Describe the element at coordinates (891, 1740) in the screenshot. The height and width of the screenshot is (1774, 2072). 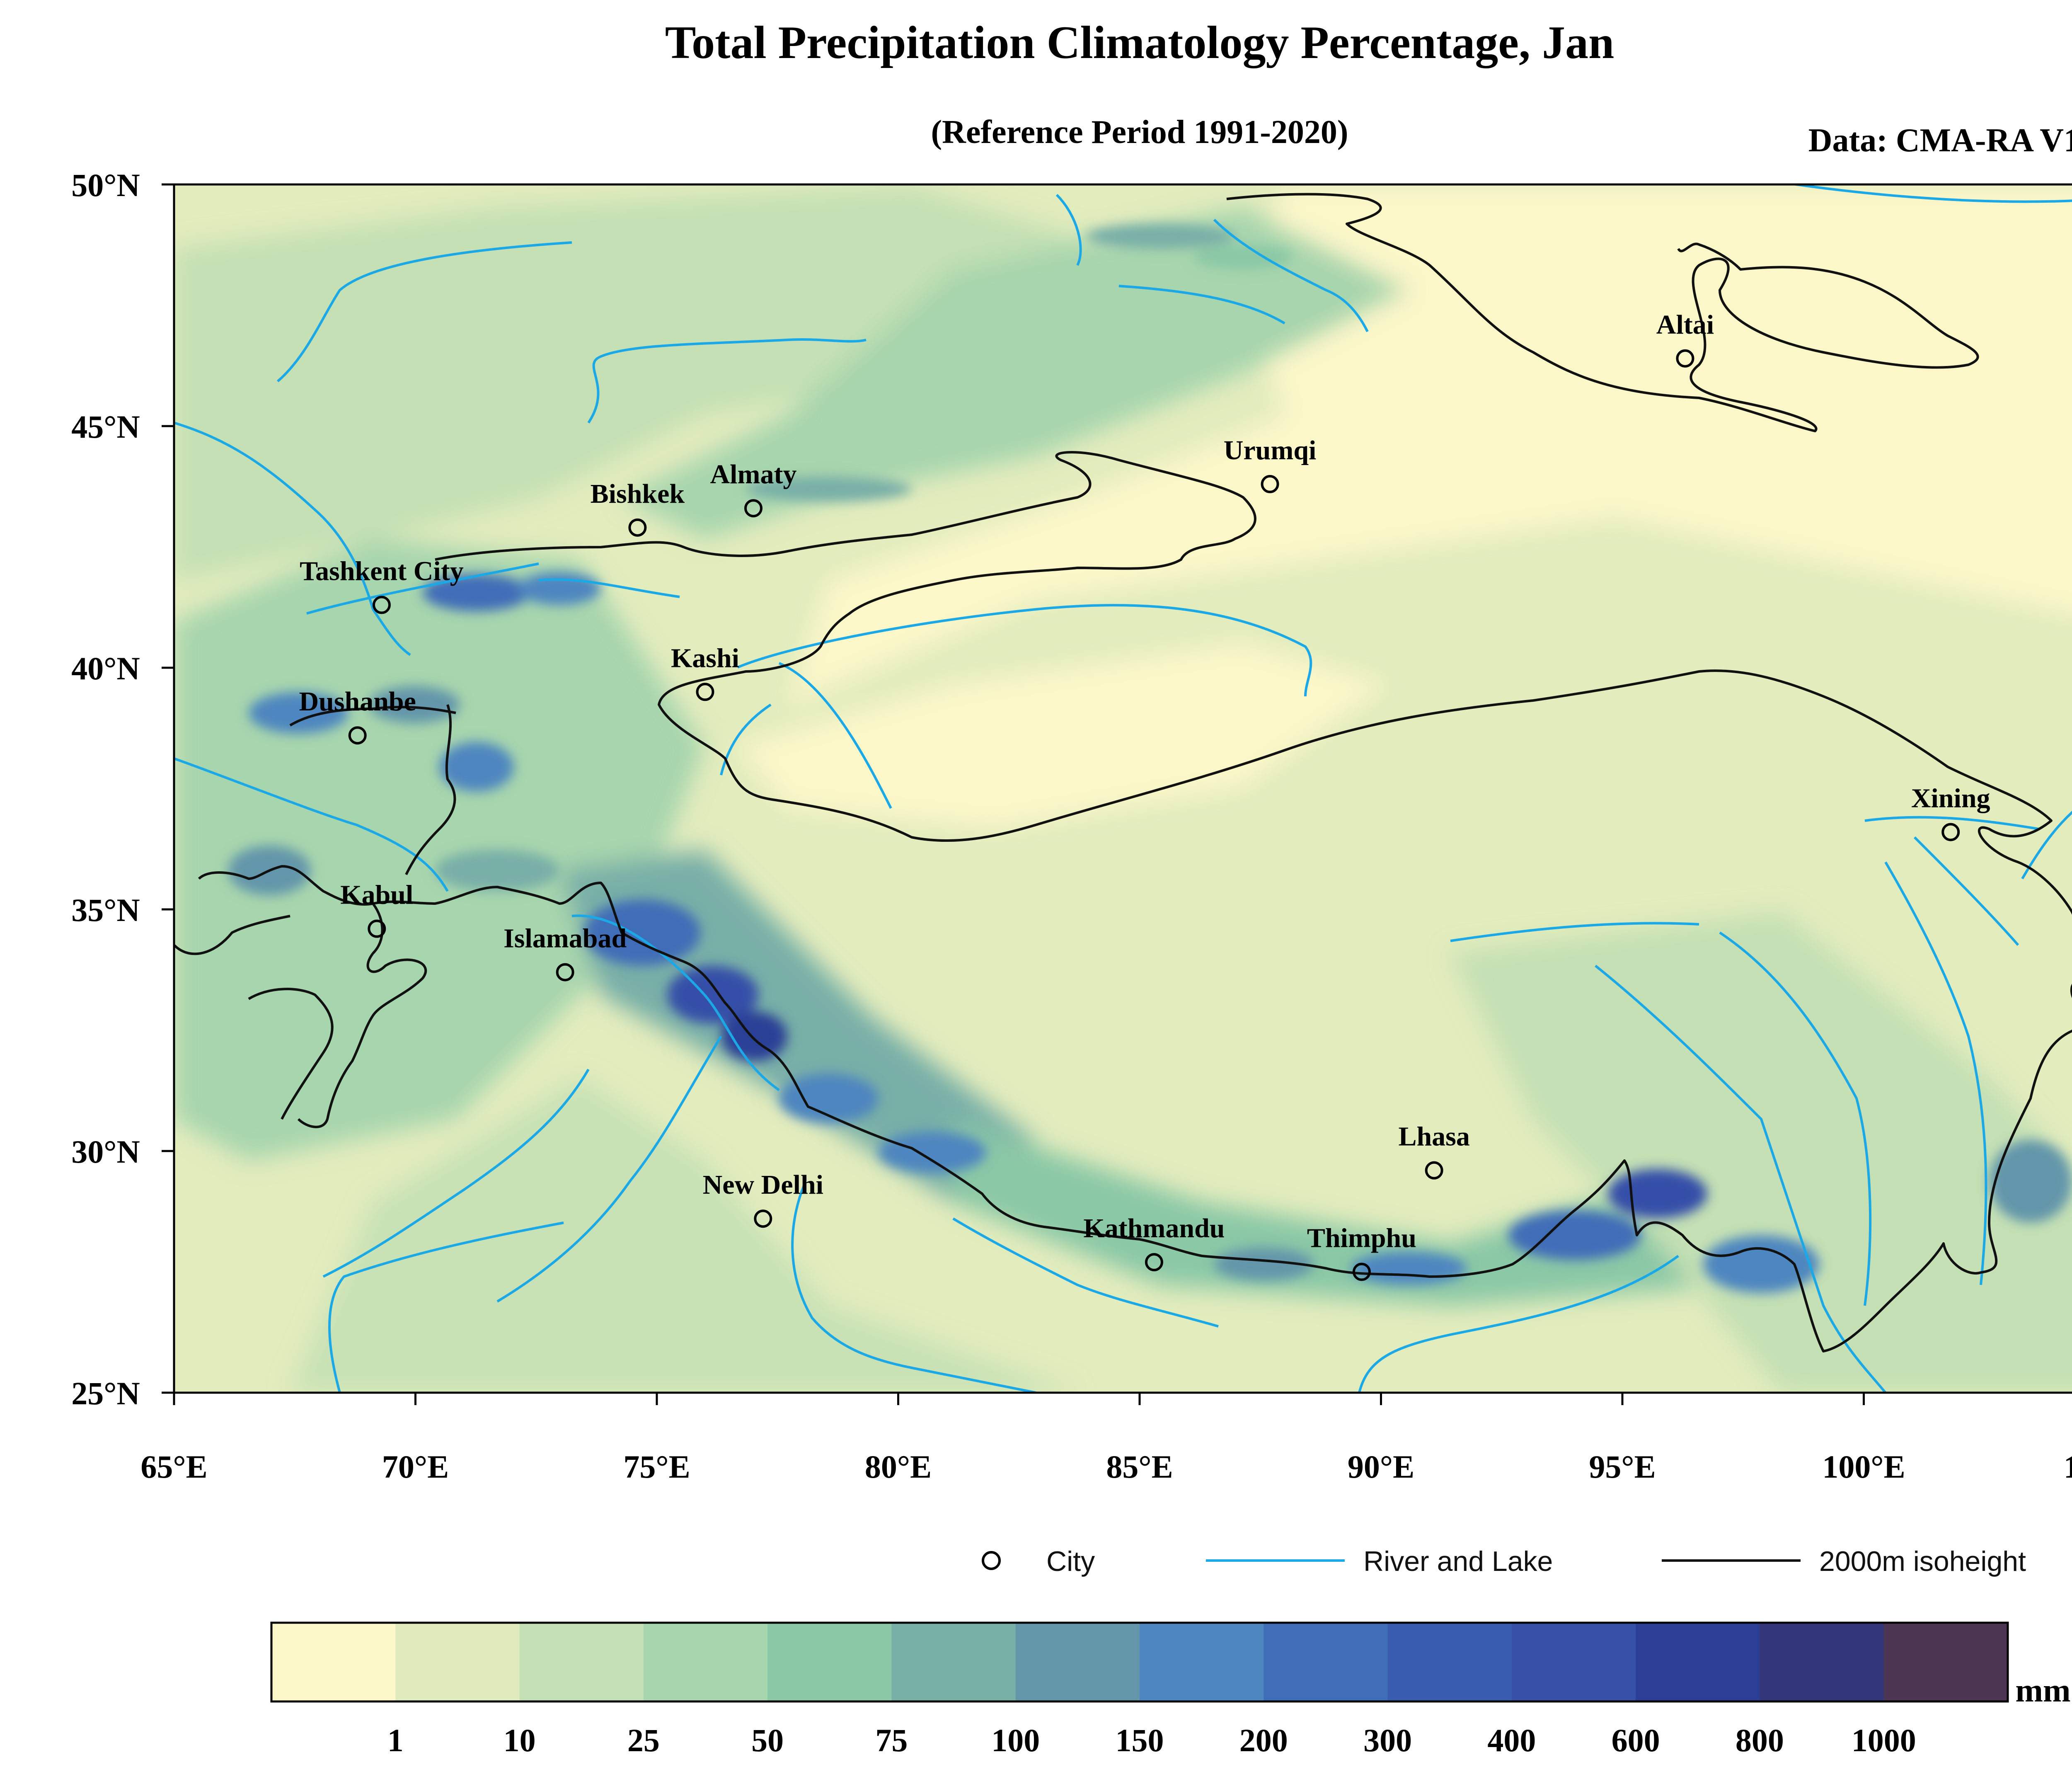
I see `colorbar-label: 75` at that location.